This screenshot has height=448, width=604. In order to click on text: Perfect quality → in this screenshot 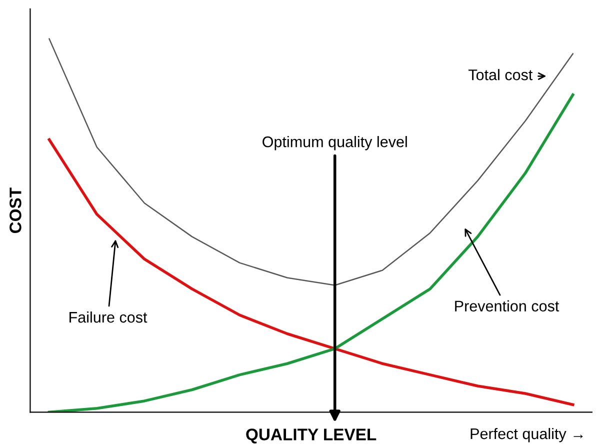, I will do `click(526, 435)`.